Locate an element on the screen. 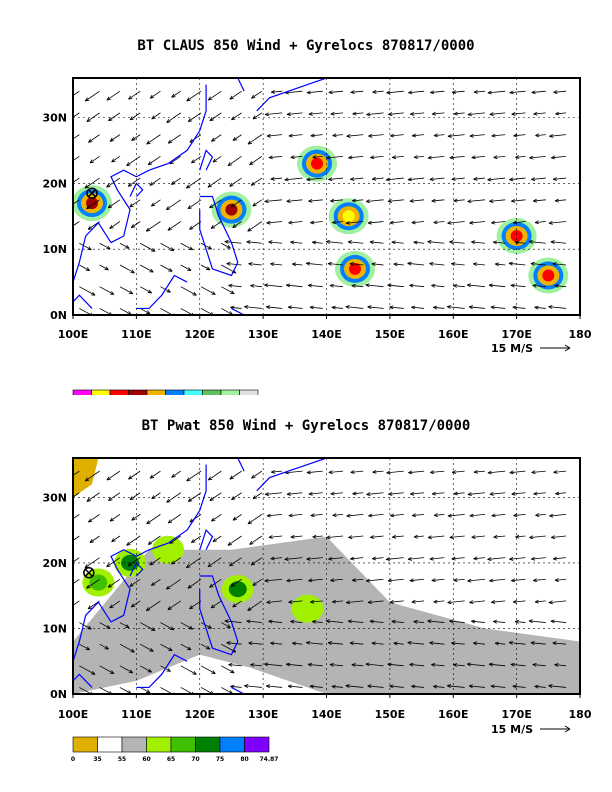 The height and width of the screenshot is (792, 612). colorbar-label: 55 is located at coordinates (122, 759).